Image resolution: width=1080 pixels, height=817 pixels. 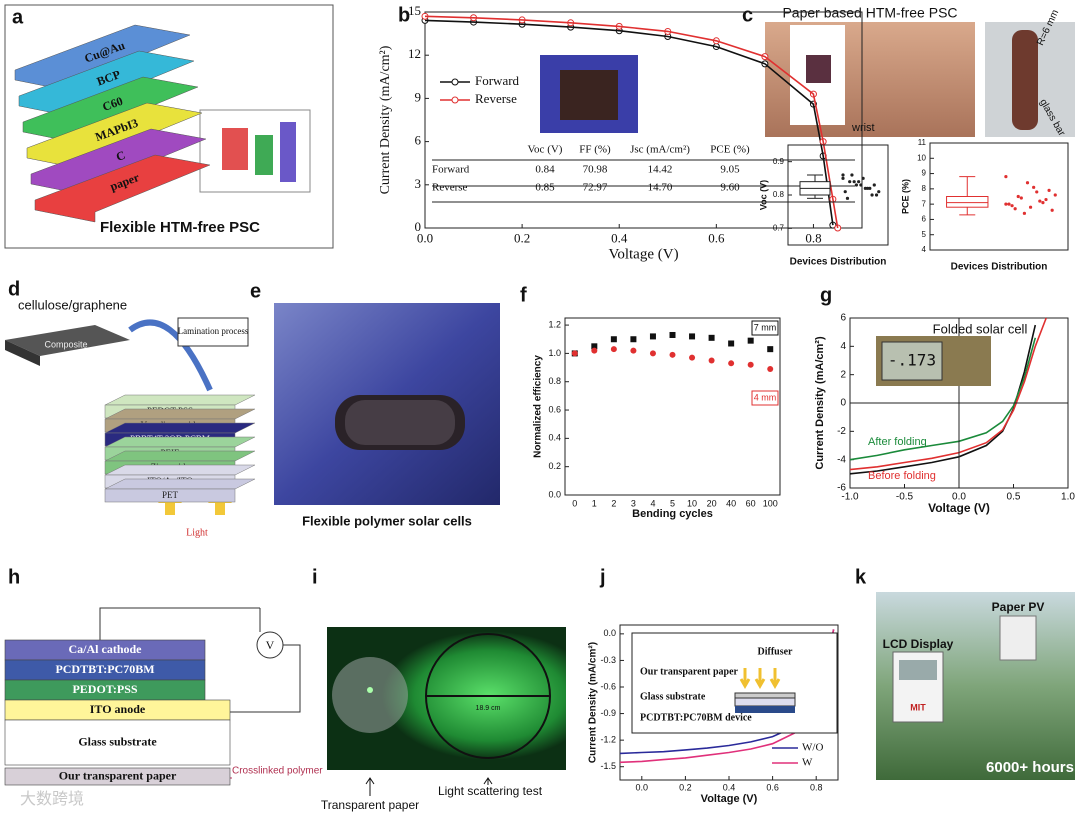 I want to click on process-box, so click(x=213, y=332).